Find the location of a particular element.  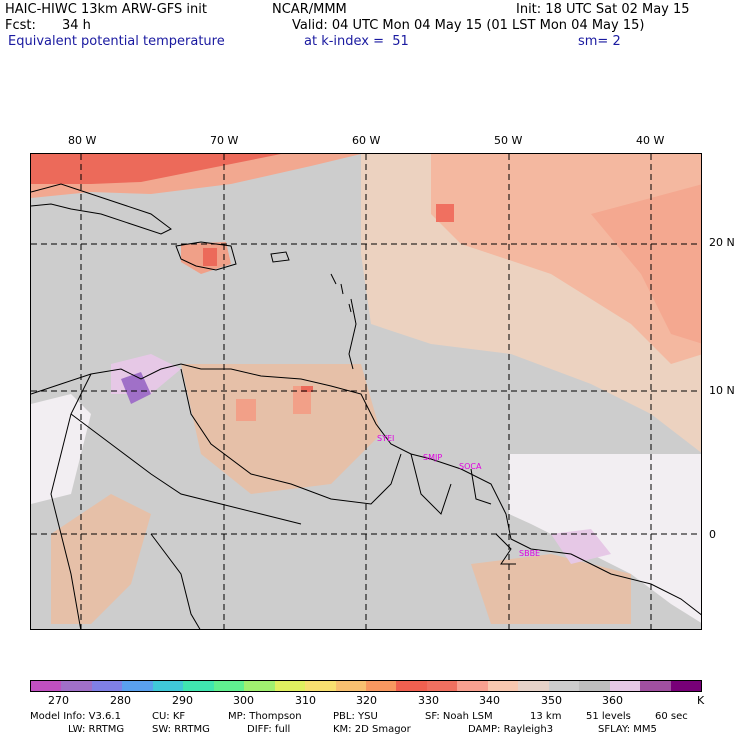

level-label: at k-index = 51 is located at coordinates (356, 41).